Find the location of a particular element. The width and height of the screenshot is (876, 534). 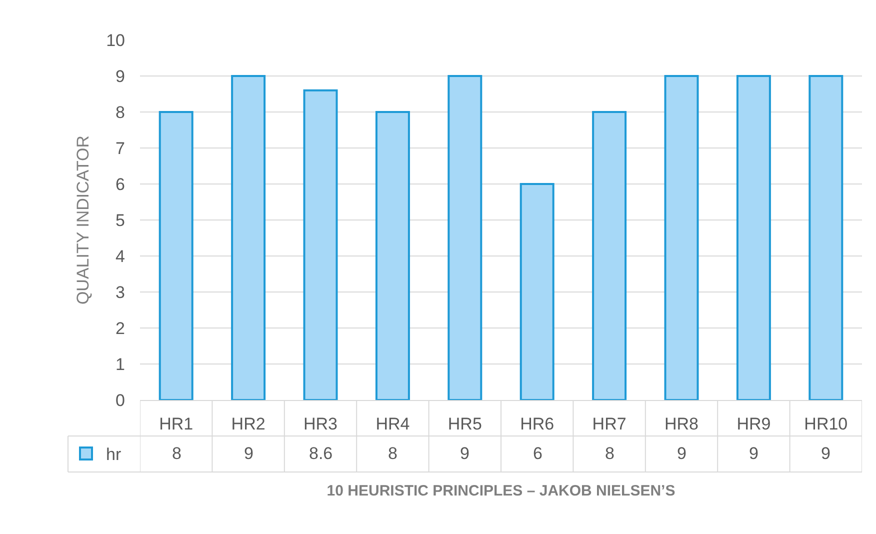

x-tick-label: HR7 is located at coordinates (609, 424).